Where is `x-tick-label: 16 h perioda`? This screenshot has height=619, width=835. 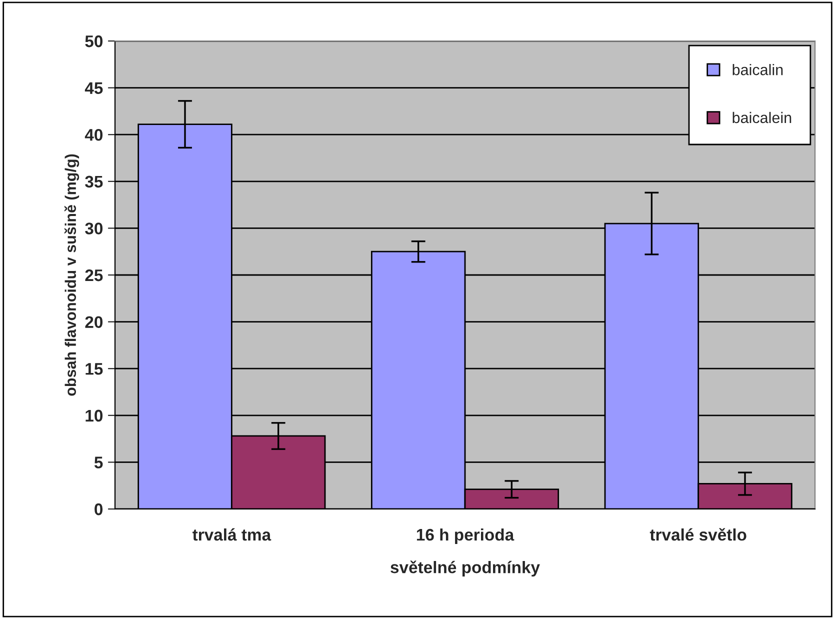 x-tick-label: 16 h perioda is located at coordinates (465, 536).